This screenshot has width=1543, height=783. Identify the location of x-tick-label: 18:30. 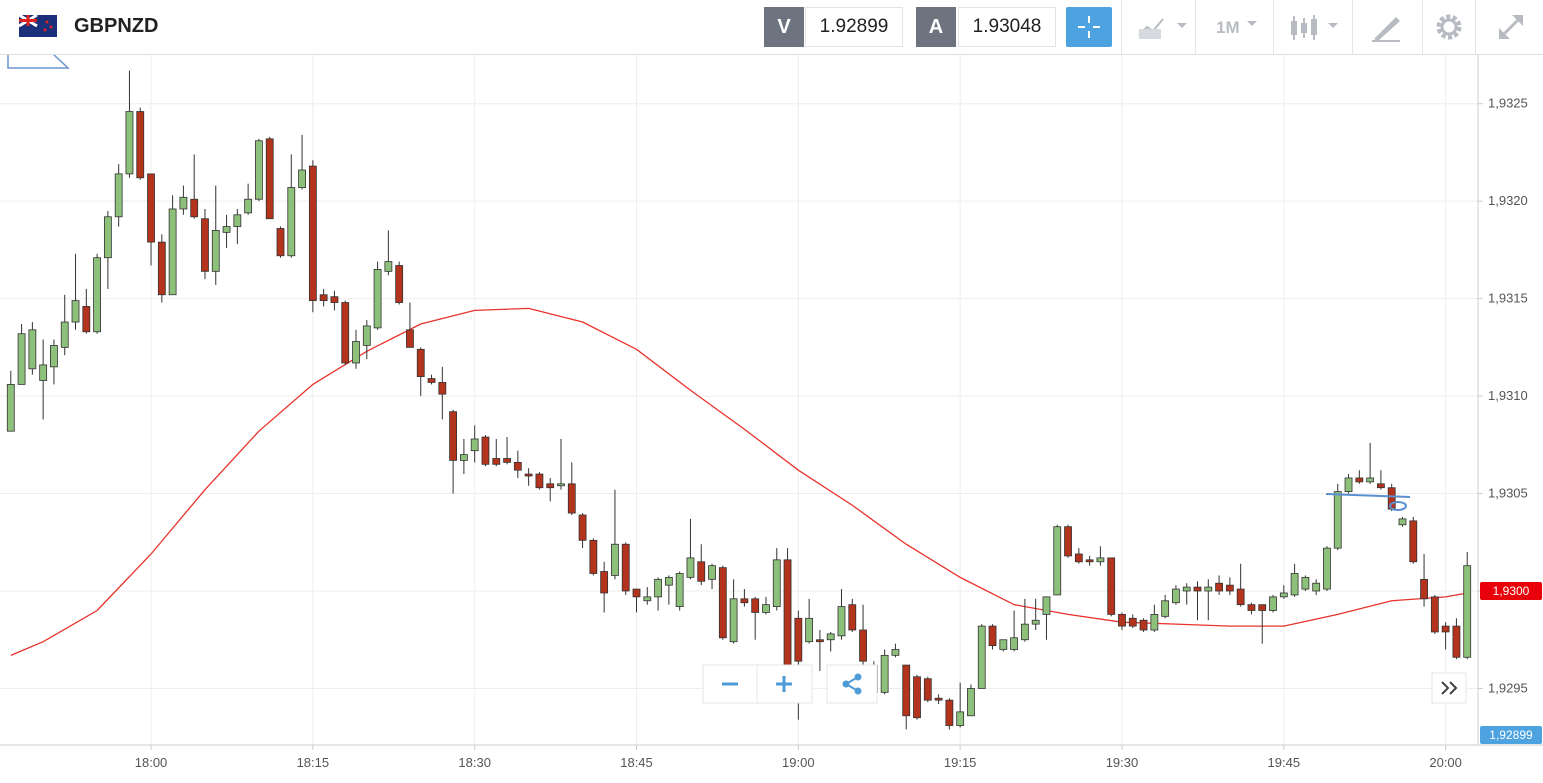
(474, 762).